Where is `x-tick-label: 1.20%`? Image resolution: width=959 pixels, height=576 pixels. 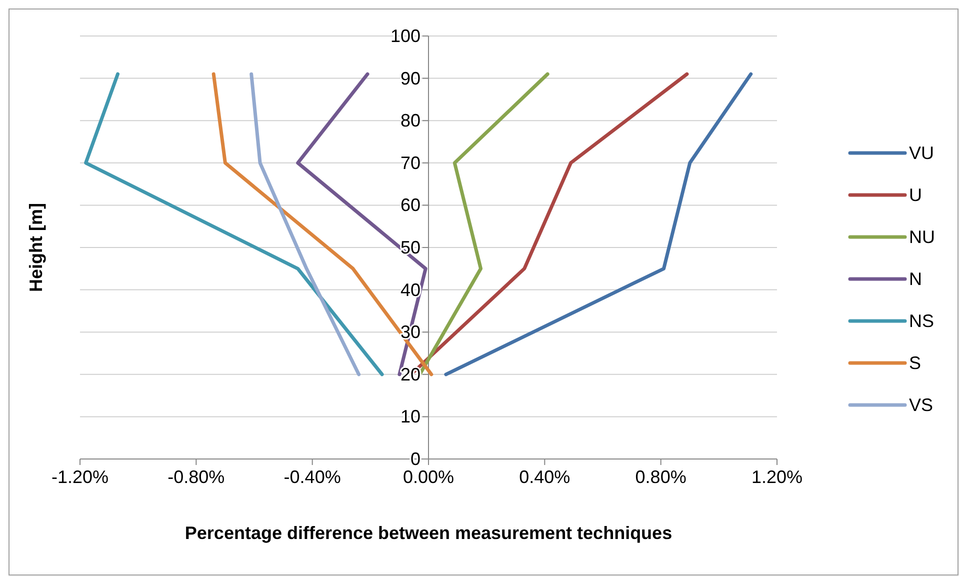
x-tick-label: 1.20% is located at coordinates (777, 477).